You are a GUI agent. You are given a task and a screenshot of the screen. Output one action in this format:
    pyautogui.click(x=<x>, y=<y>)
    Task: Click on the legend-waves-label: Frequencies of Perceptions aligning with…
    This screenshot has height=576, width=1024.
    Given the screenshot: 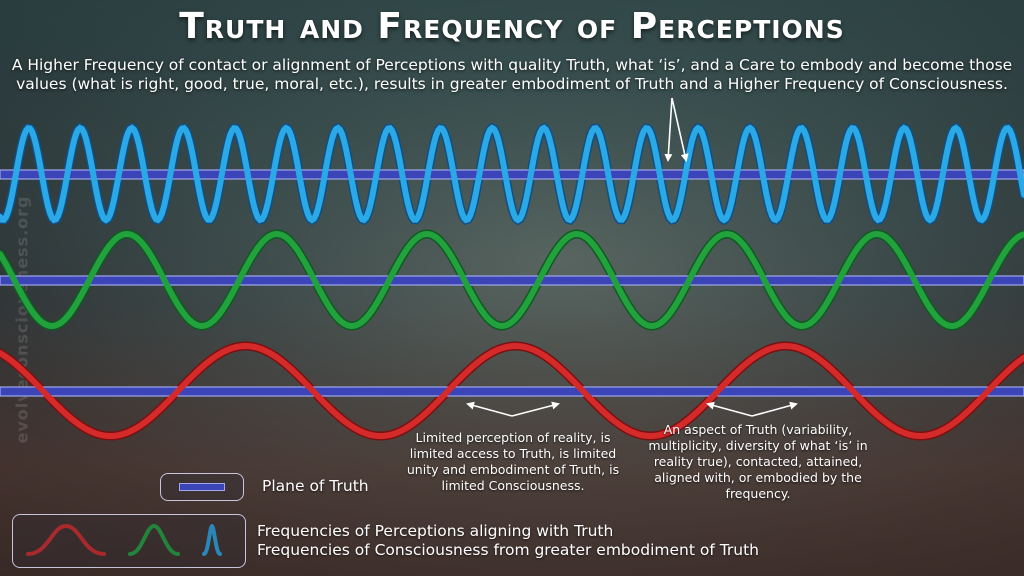 What is the action you would take?
    pyautogui.click(x=508, y=541)
    